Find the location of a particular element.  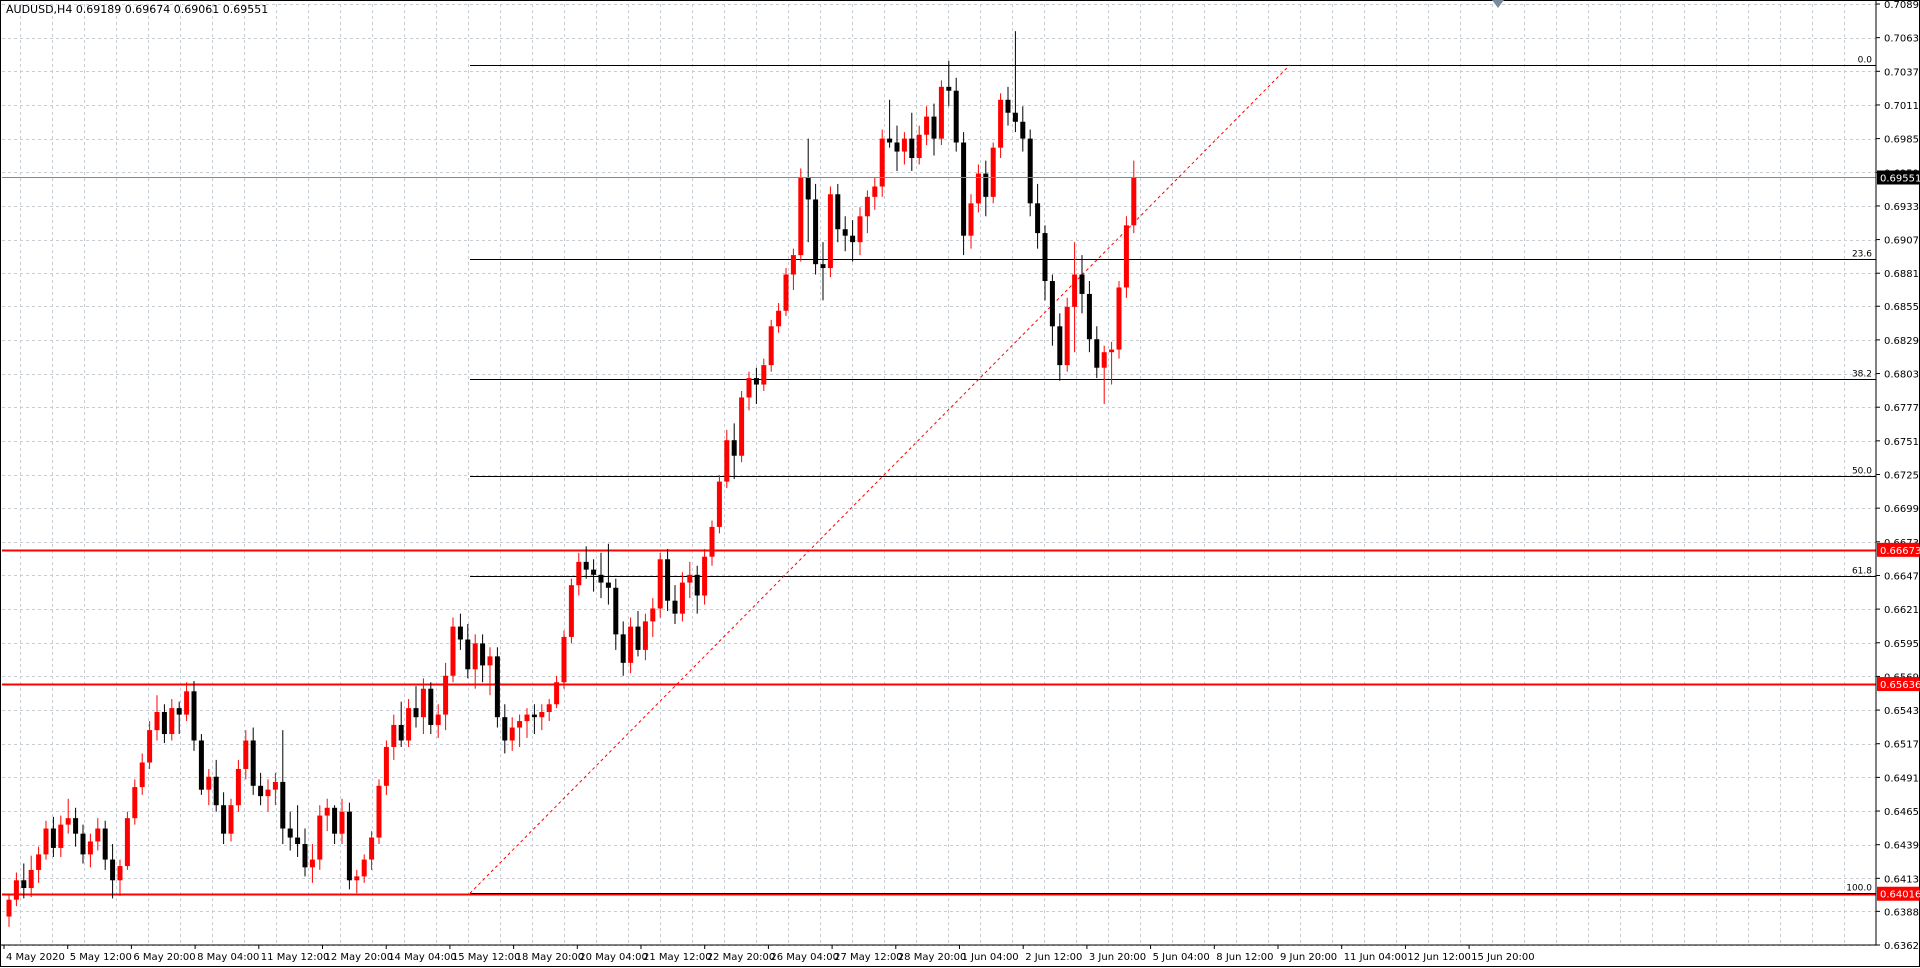

level-price-tag: 0.66673 is located at coordinates (1898, 549).